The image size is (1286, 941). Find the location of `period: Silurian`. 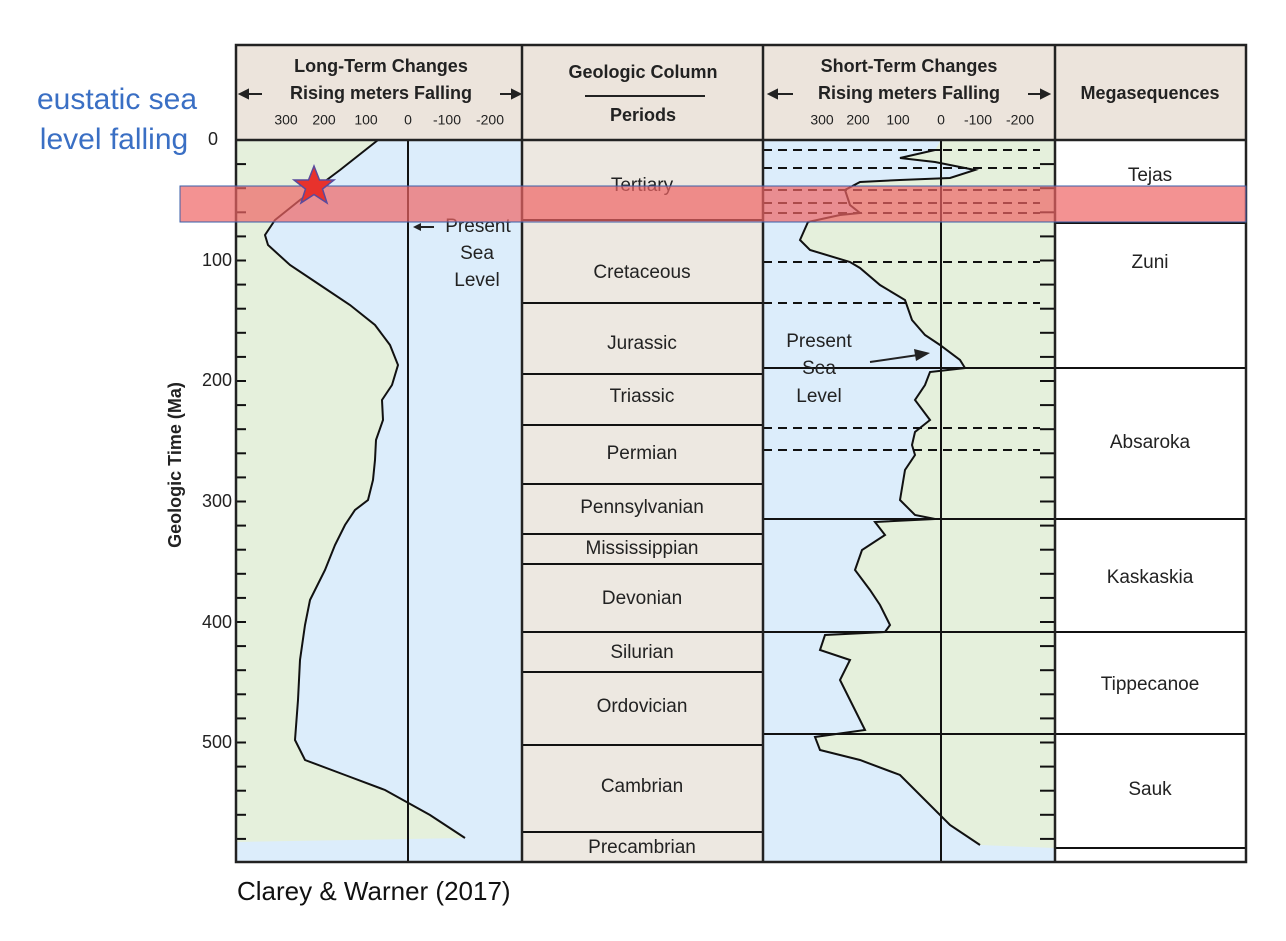

period: Silurian is located at coordinates (641, 652).